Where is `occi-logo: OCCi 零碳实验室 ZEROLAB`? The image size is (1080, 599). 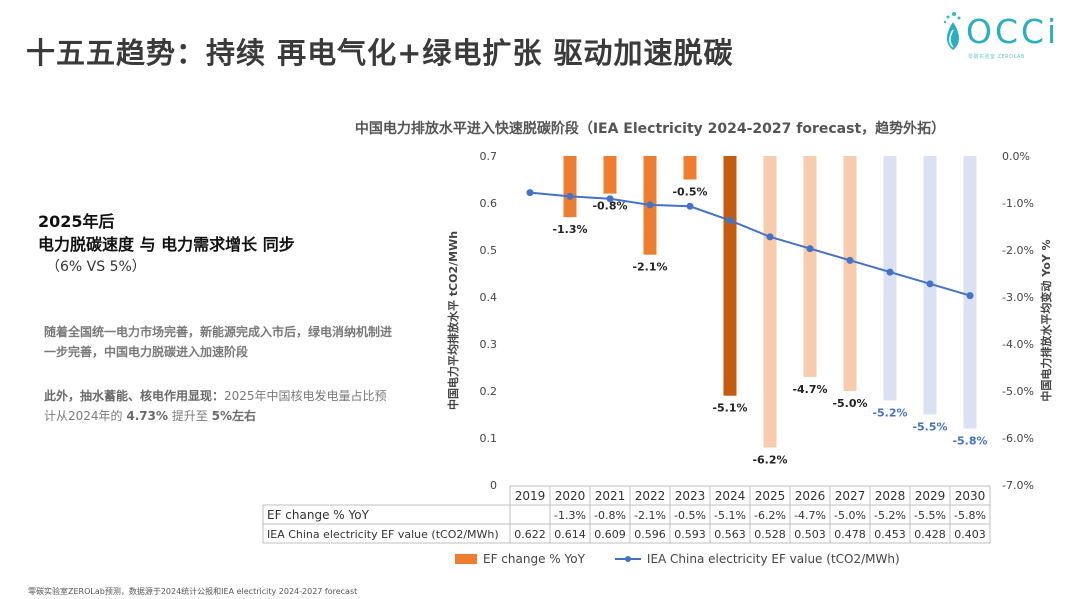 occi-logo: OCCi 零碳实验室 ZEROLAB is located at coordinates (1000, 35).